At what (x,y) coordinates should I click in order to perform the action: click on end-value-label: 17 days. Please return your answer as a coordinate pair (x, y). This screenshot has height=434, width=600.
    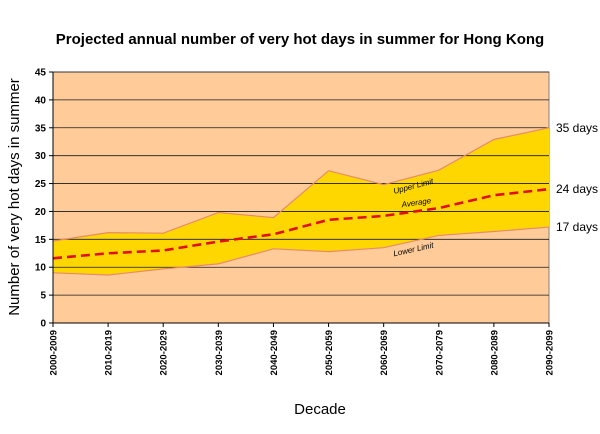
    Looking at the image, I should click on (577, 227).